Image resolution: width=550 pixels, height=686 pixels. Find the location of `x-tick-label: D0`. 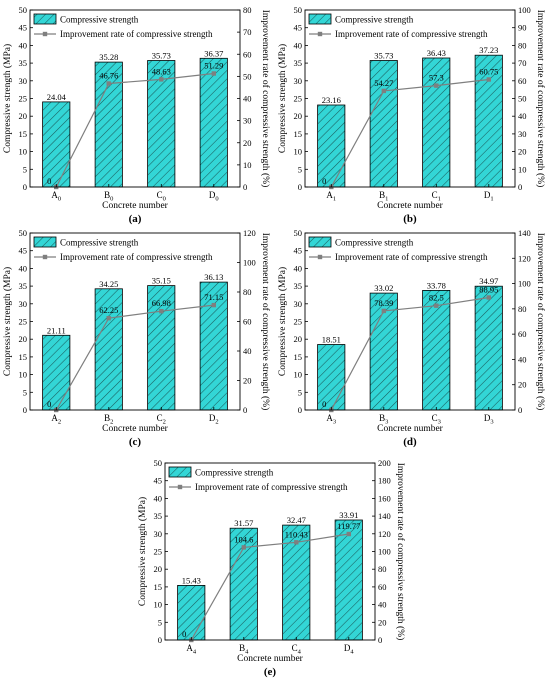

x-tick-label: D0 is located at coordinates (214, 196).